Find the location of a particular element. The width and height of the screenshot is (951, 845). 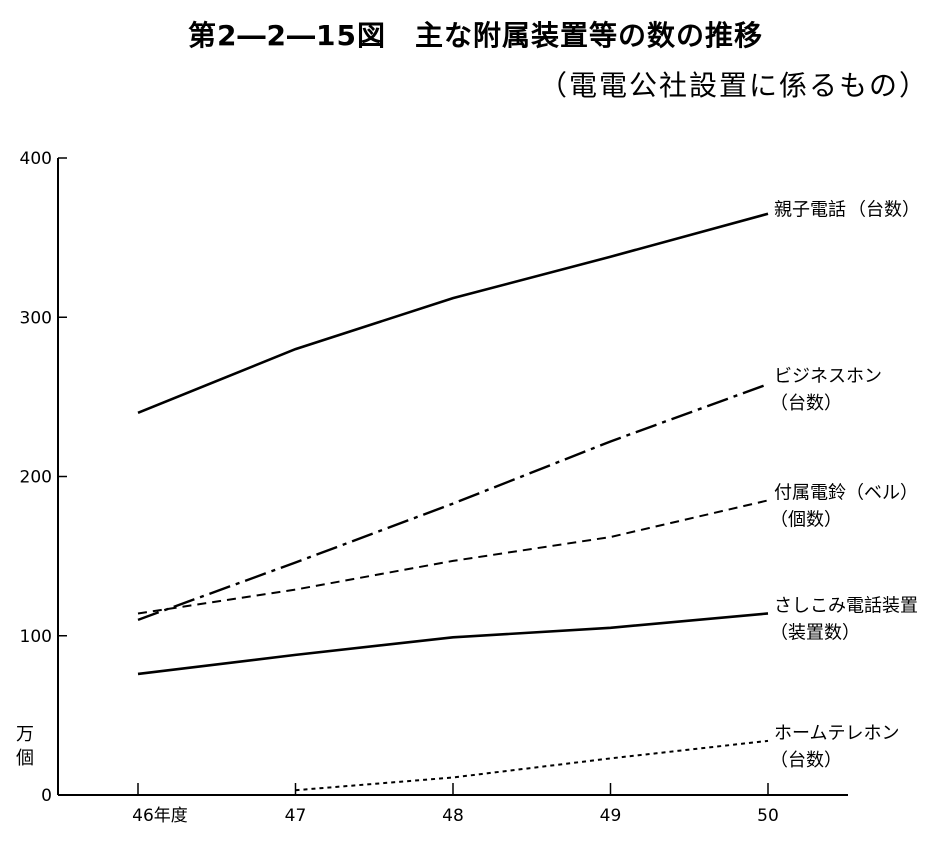

chart-title: 第2―2―15図 主な附属装置等の数の推移 is located at coordinates (475, 35).